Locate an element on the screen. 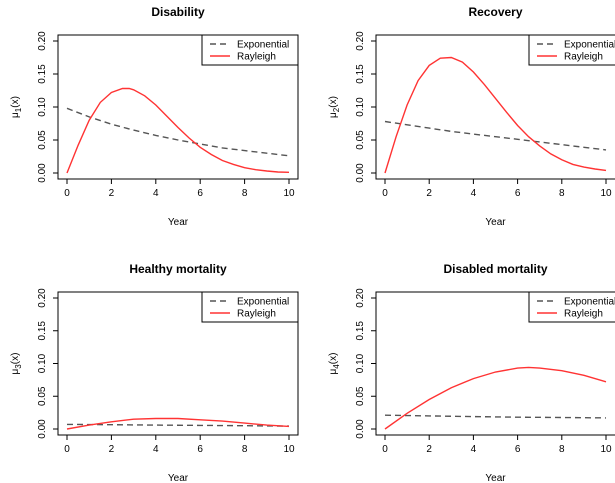 Image resolution: width=615 pixels, height=483 pixels. panel-title: Disability is located at coordinates (178, 12).